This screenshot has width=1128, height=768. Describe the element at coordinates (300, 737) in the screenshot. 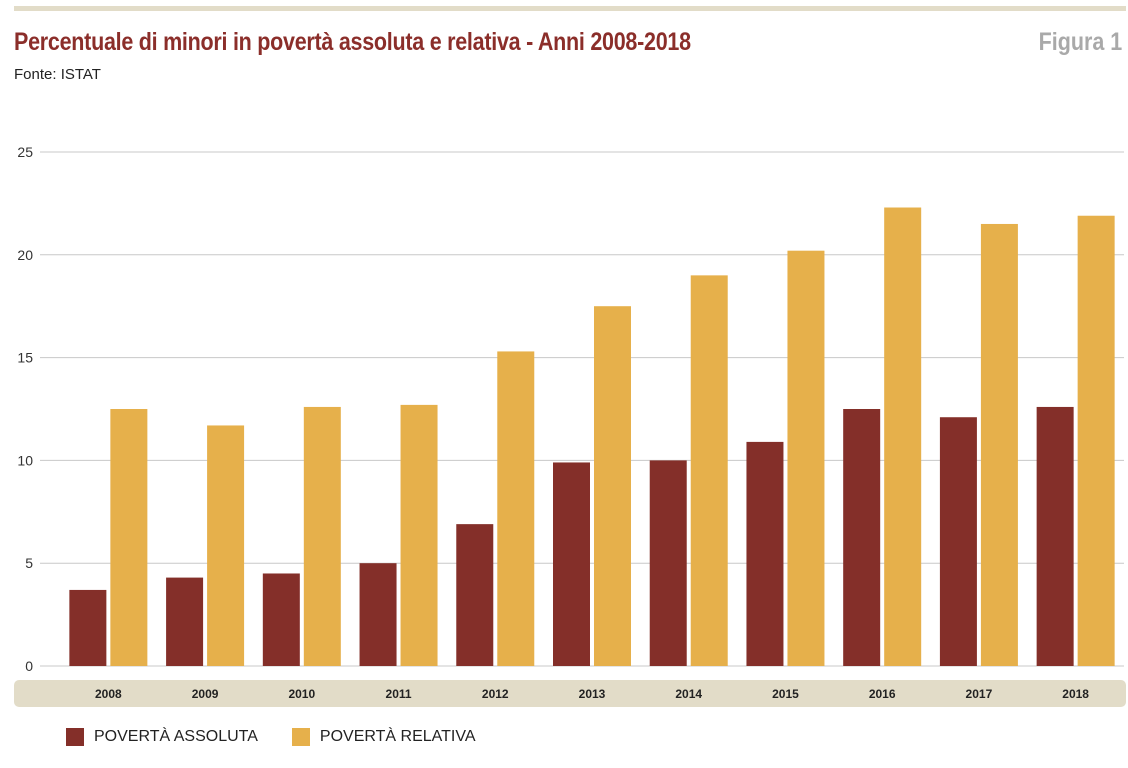

I see `legend-swatch-relativa` at that location.